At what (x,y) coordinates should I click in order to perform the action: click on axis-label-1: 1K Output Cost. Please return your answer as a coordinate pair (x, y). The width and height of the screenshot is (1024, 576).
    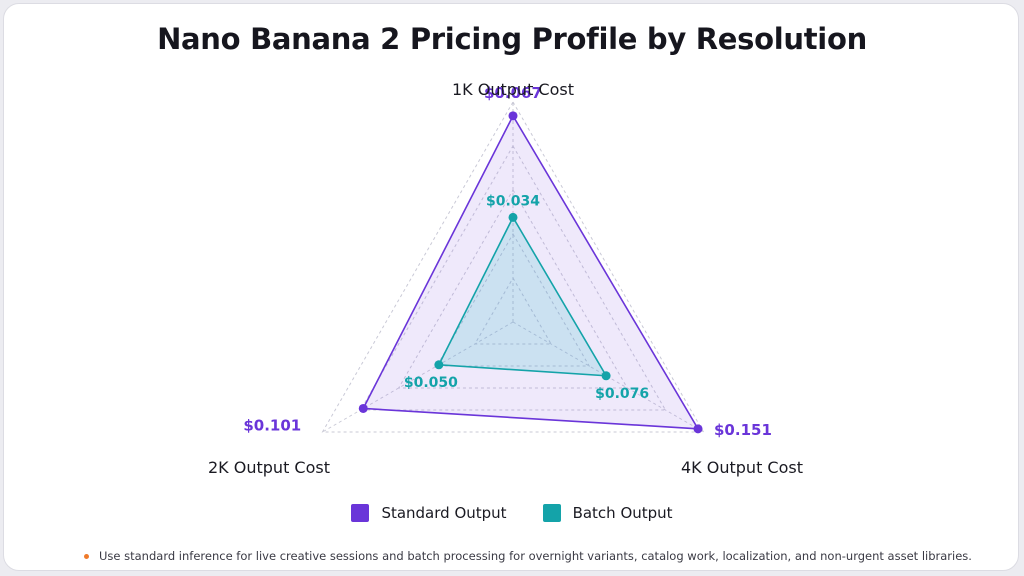
    Looking at the image, I should click on (513, 89).